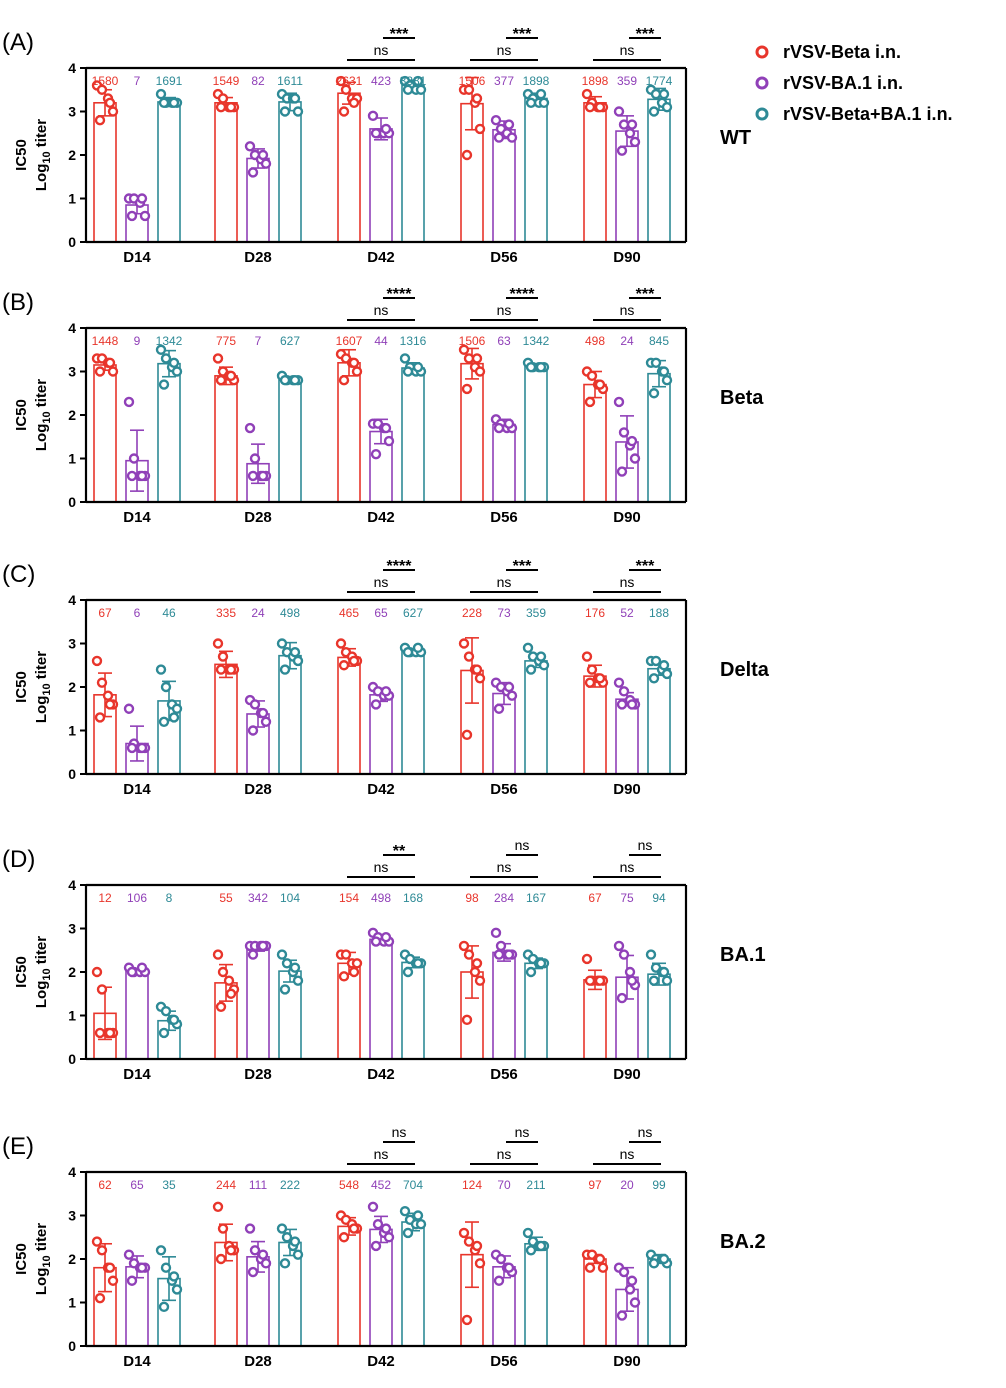 This screenshot has height=1388, width=1006. Describe the element at coordinates (595, 81) in the screenshot. I see `gmt-label: 1898` at that location.